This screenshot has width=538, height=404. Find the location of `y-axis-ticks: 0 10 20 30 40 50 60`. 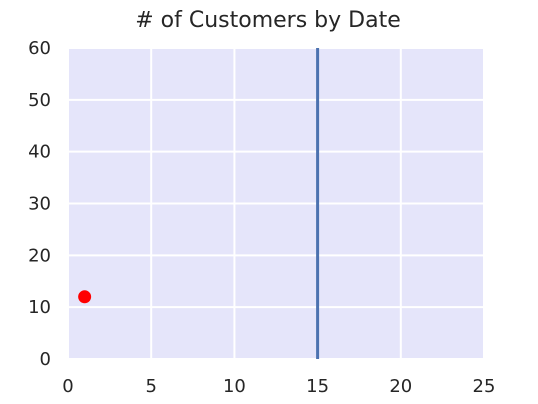

y-axis-ticks: 0 10 20 30 40 50 60 is located at coordinates (39, 204).